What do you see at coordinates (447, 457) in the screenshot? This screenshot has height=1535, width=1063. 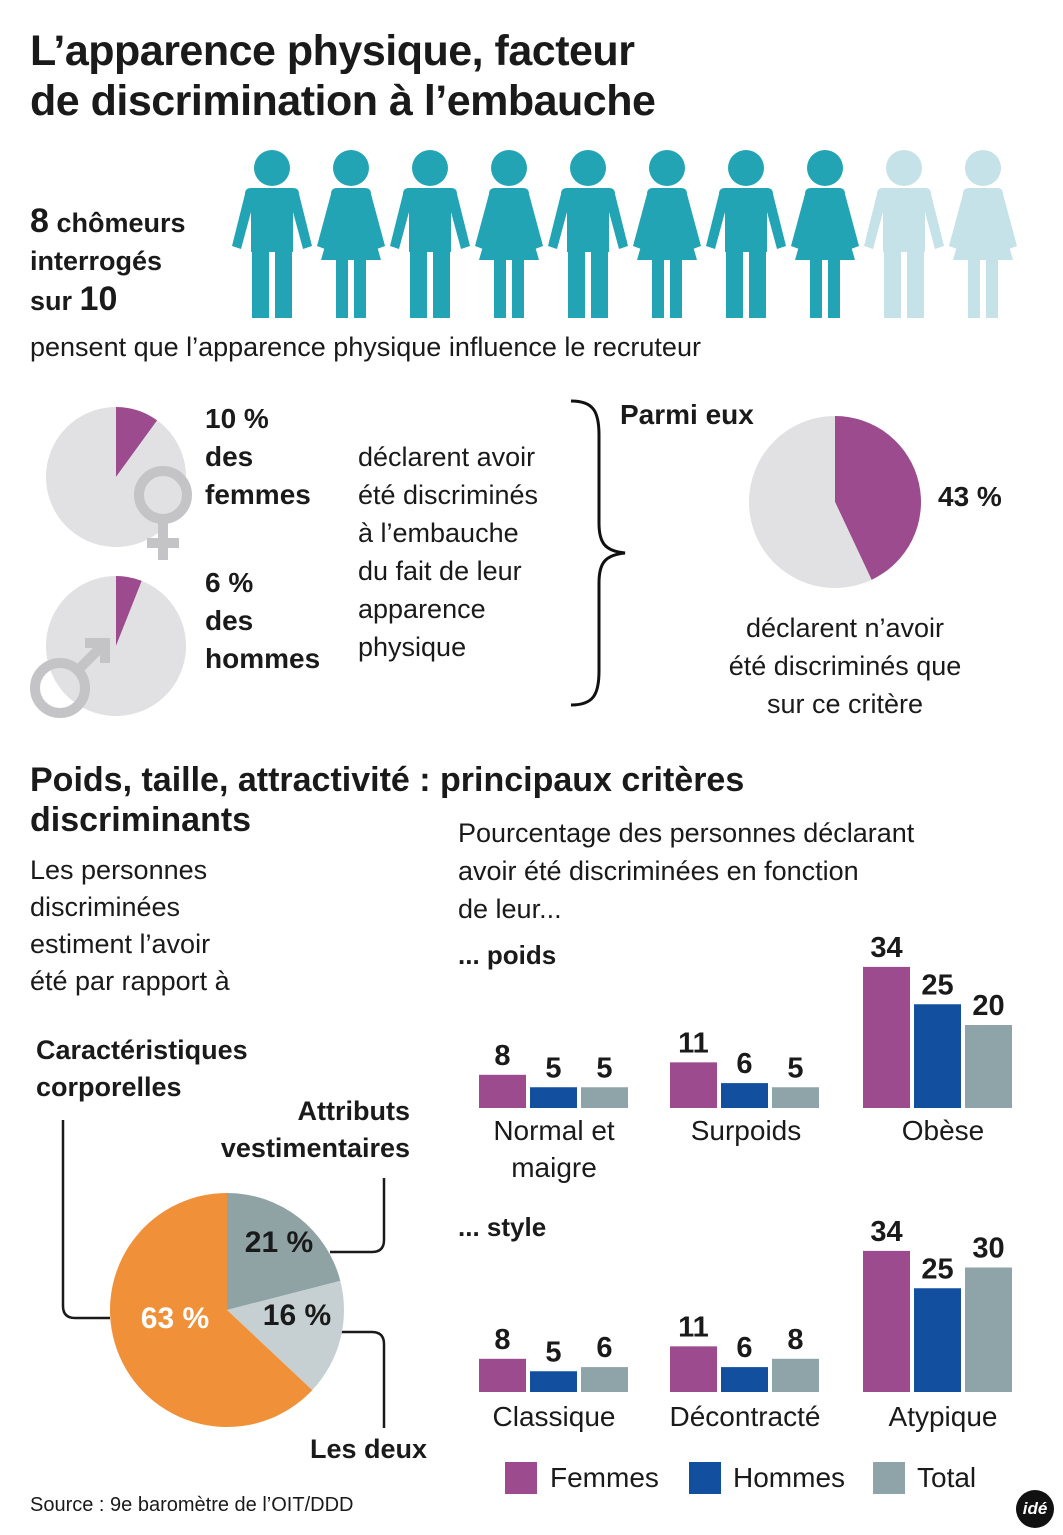 I see `declare-line: déclarent avoir` at bounding box center [447, 457].